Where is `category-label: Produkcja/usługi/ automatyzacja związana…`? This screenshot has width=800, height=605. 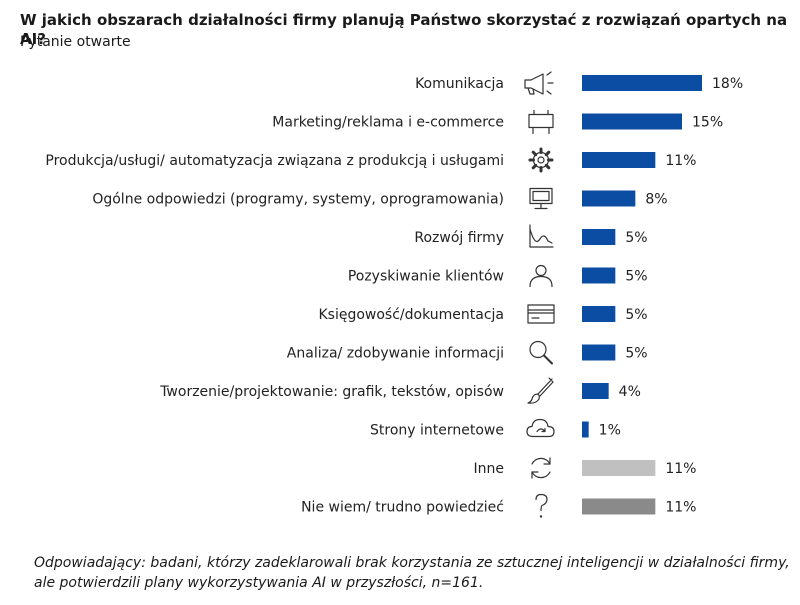 category-label: Produkcja/usługi/ automatyzacja związana… is located at coordinates (274, 161).